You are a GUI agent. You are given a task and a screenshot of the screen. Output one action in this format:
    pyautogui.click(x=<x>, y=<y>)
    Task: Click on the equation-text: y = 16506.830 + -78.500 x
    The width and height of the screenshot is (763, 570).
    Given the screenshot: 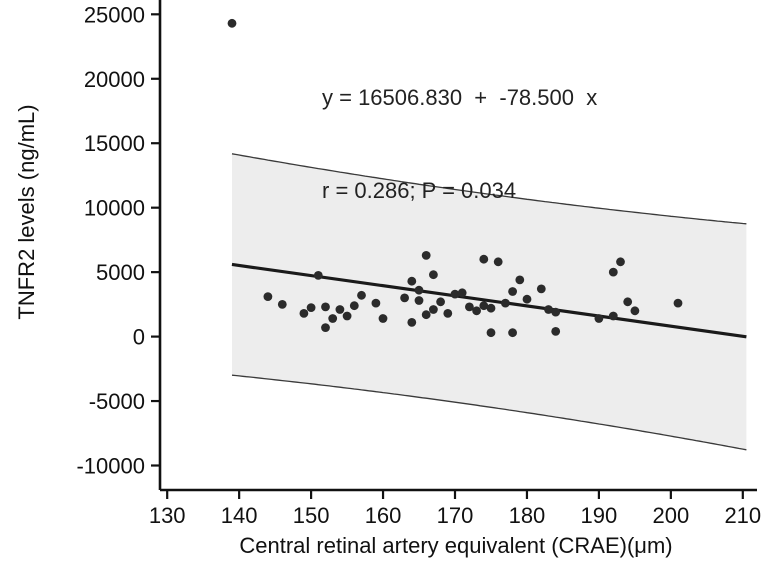 What is the action you would take?
    pyautogui.click(x=460, y=97)
    